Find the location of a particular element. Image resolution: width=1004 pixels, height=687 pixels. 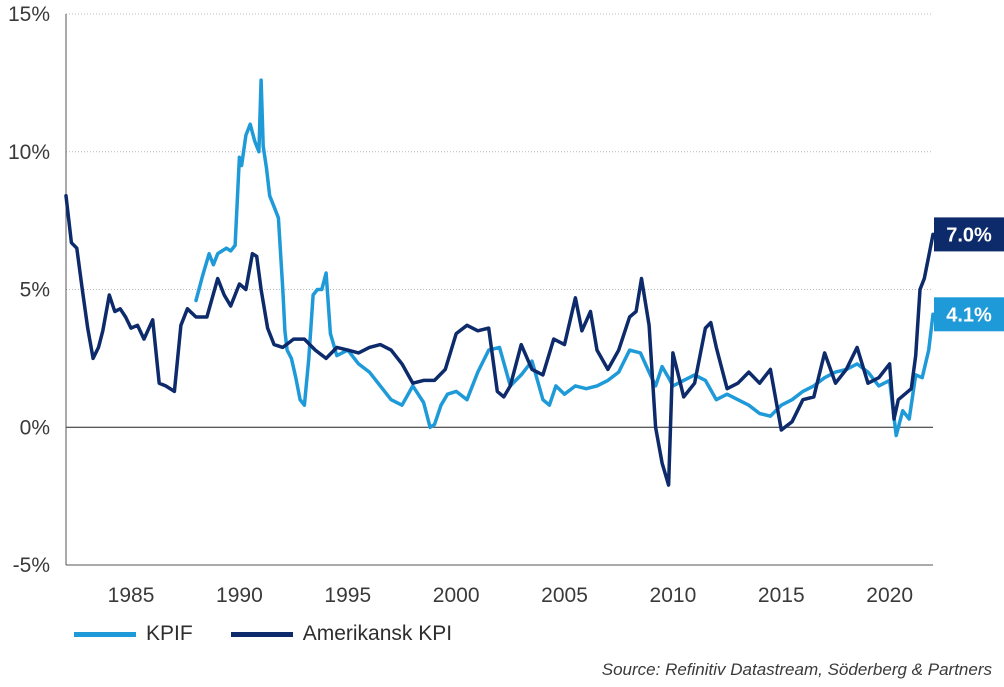

x-tick-label: 2015 is located at coordinates (781, 595).